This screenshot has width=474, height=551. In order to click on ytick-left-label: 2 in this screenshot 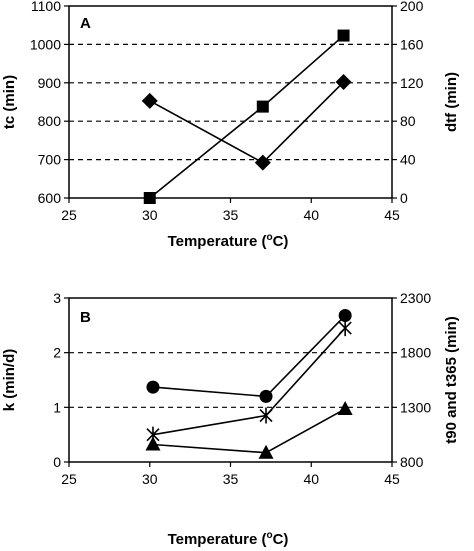, I will do `click(57, 353)`.